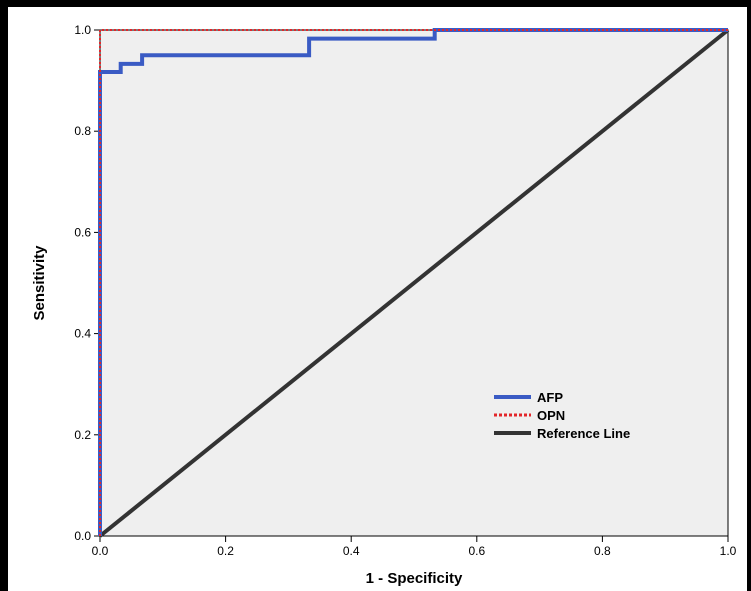  I want to click on x-axis: 0.0 0.2 0.4 0.6 0.8 1.0, so click(414, 547).